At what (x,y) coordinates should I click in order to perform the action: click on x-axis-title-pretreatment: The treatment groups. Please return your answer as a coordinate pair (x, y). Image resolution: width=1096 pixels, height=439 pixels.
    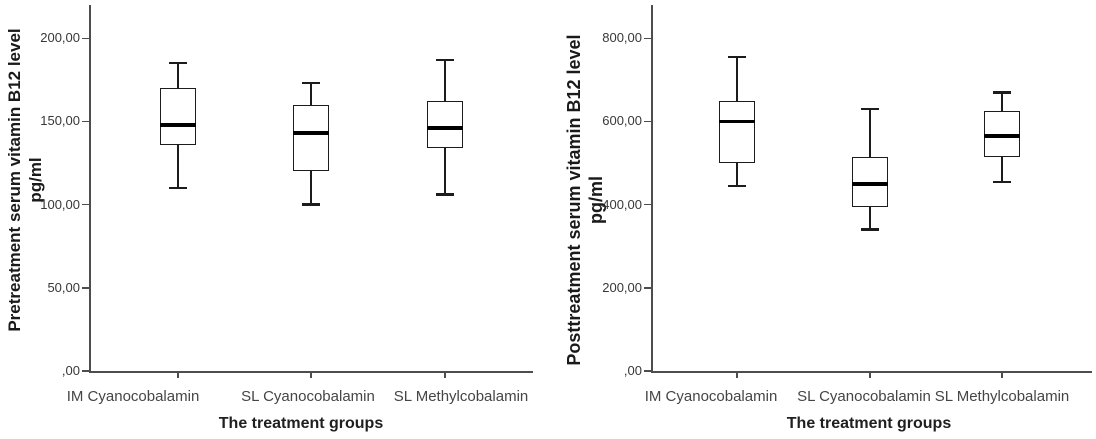
    Looking at the image, I should click on (301, 423).